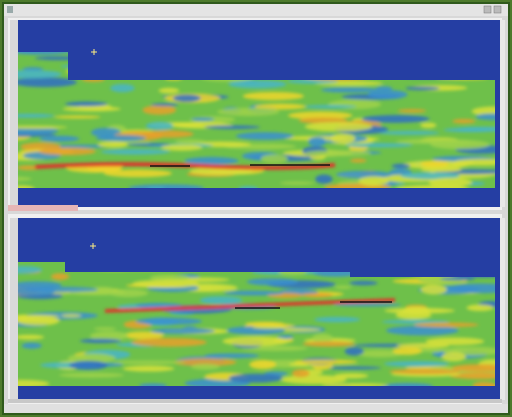  I want to click on cursor, so click(94, 52).